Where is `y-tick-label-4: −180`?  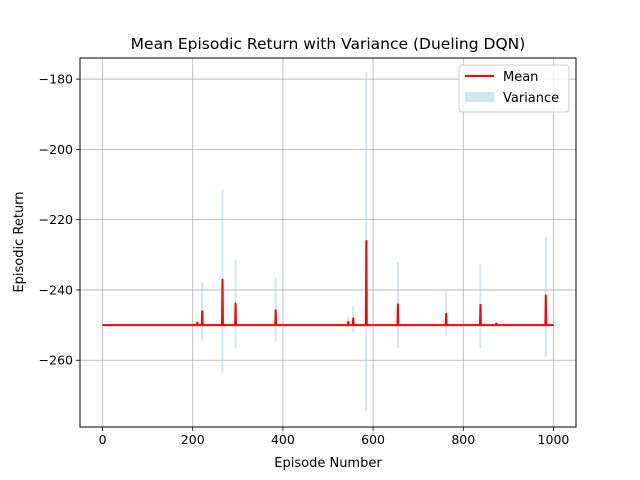
y-tick-label-4: −180 is located at coordinates (56, 79).